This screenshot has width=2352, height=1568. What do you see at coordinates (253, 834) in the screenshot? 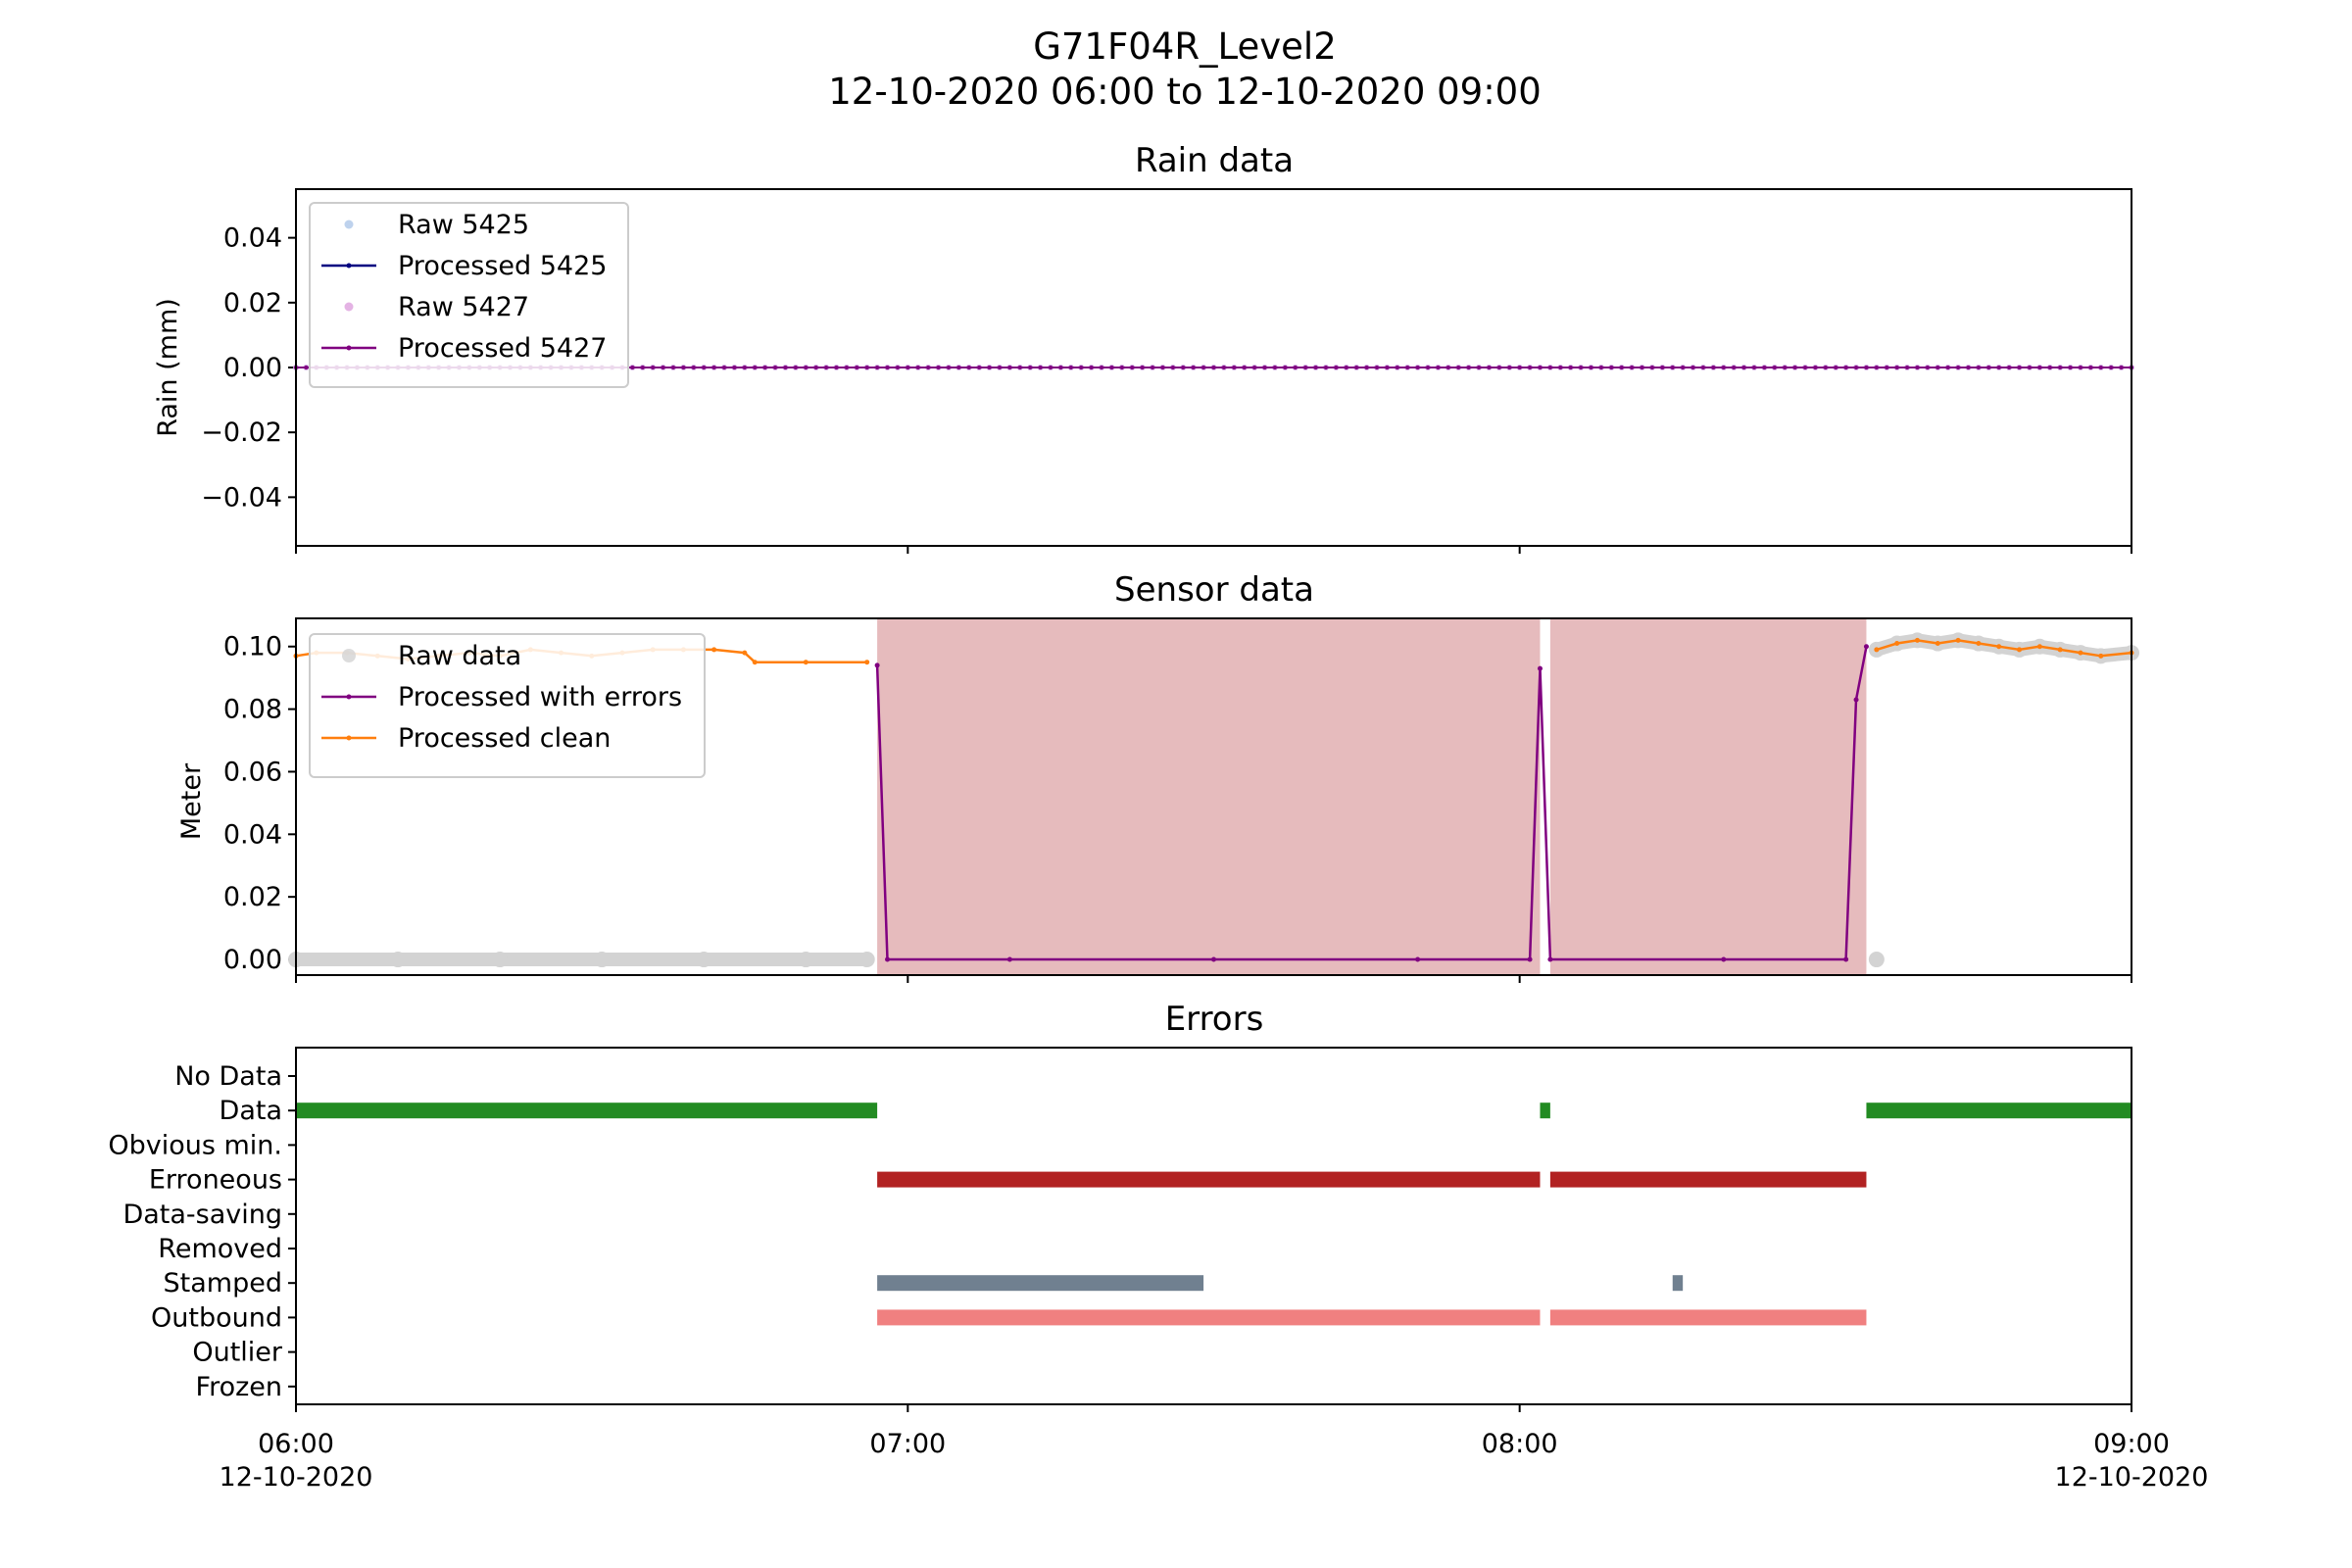
I see `sensor-y-tick-label: 0.04` at bounding box center [253, 834].